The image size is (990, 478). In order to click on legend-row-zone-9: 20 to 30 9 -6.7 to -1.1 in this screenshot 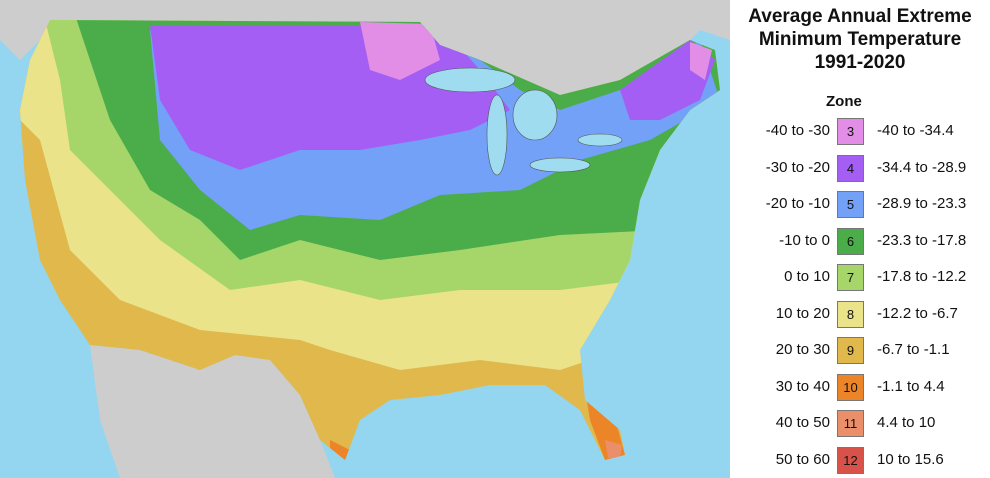, I will do `click(860, 350)`.